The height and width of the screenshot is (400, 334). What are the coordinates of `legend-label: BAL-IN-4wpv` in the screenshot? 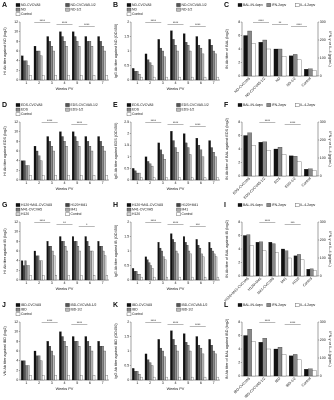 It's located at (253, 5).